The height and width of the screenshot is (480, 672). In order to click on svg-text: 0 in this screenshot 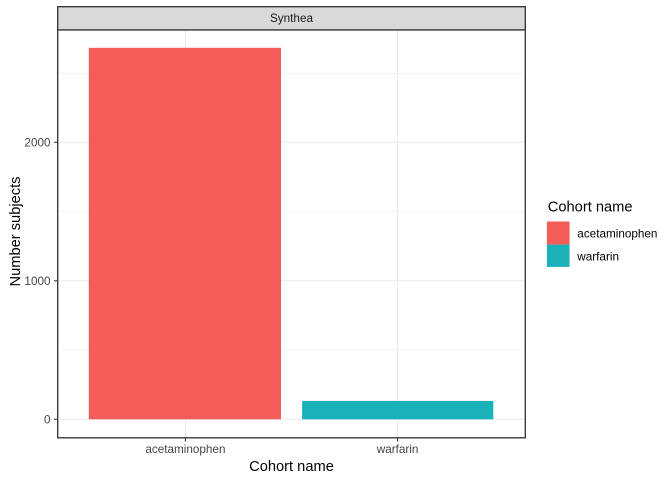, I will do `click(47, 420)`.